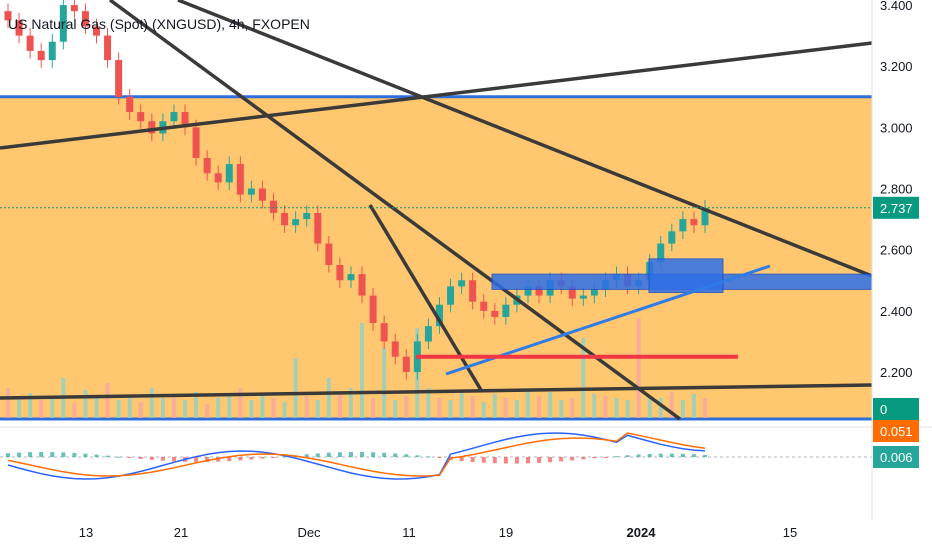 This screenshot has height=550, width=932. What do you see at coordinates (686, 275) in the screenshot?
I see `blue-breakout-box` at bounding box center [686, 275].